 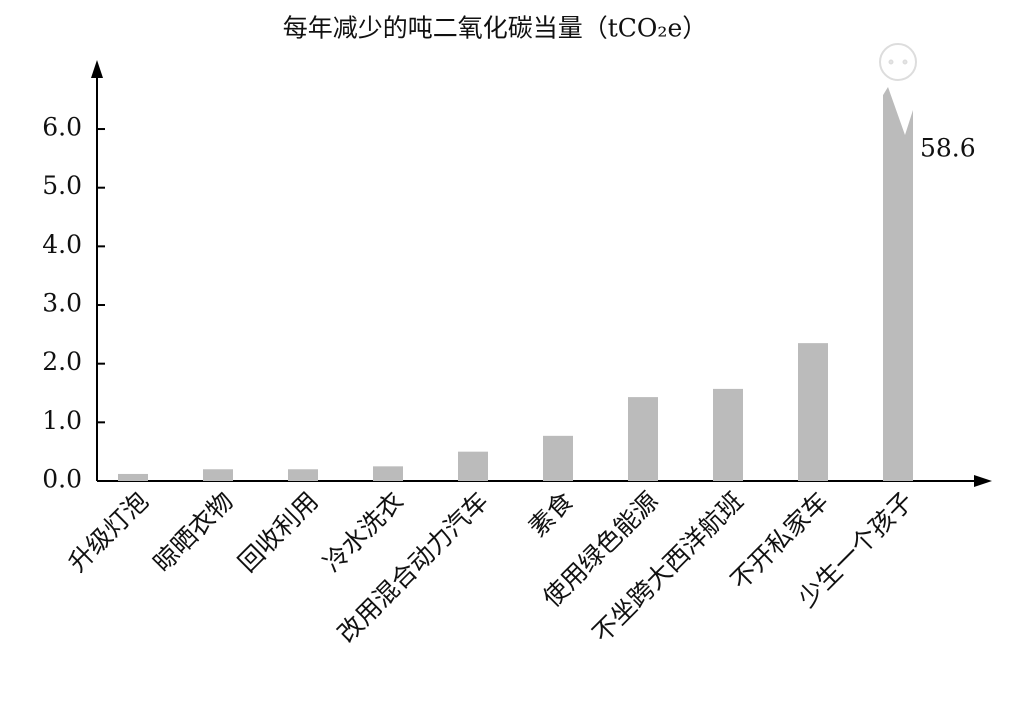 I want to click on y-tick-label: 4.0, so click(x=62, y=244).